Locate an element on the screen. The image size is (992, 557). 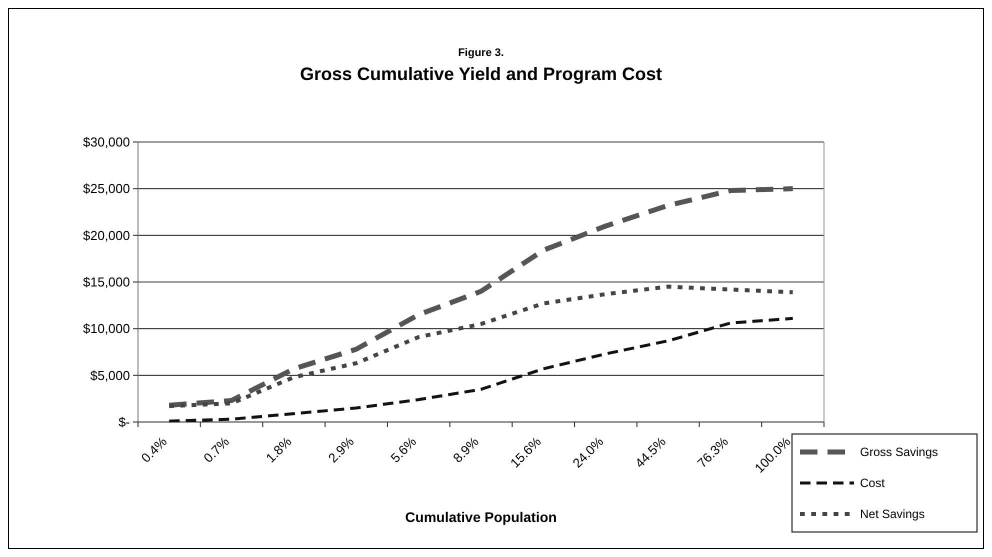
y-tick-label: $20,000 is located at coordinates (106, 235).